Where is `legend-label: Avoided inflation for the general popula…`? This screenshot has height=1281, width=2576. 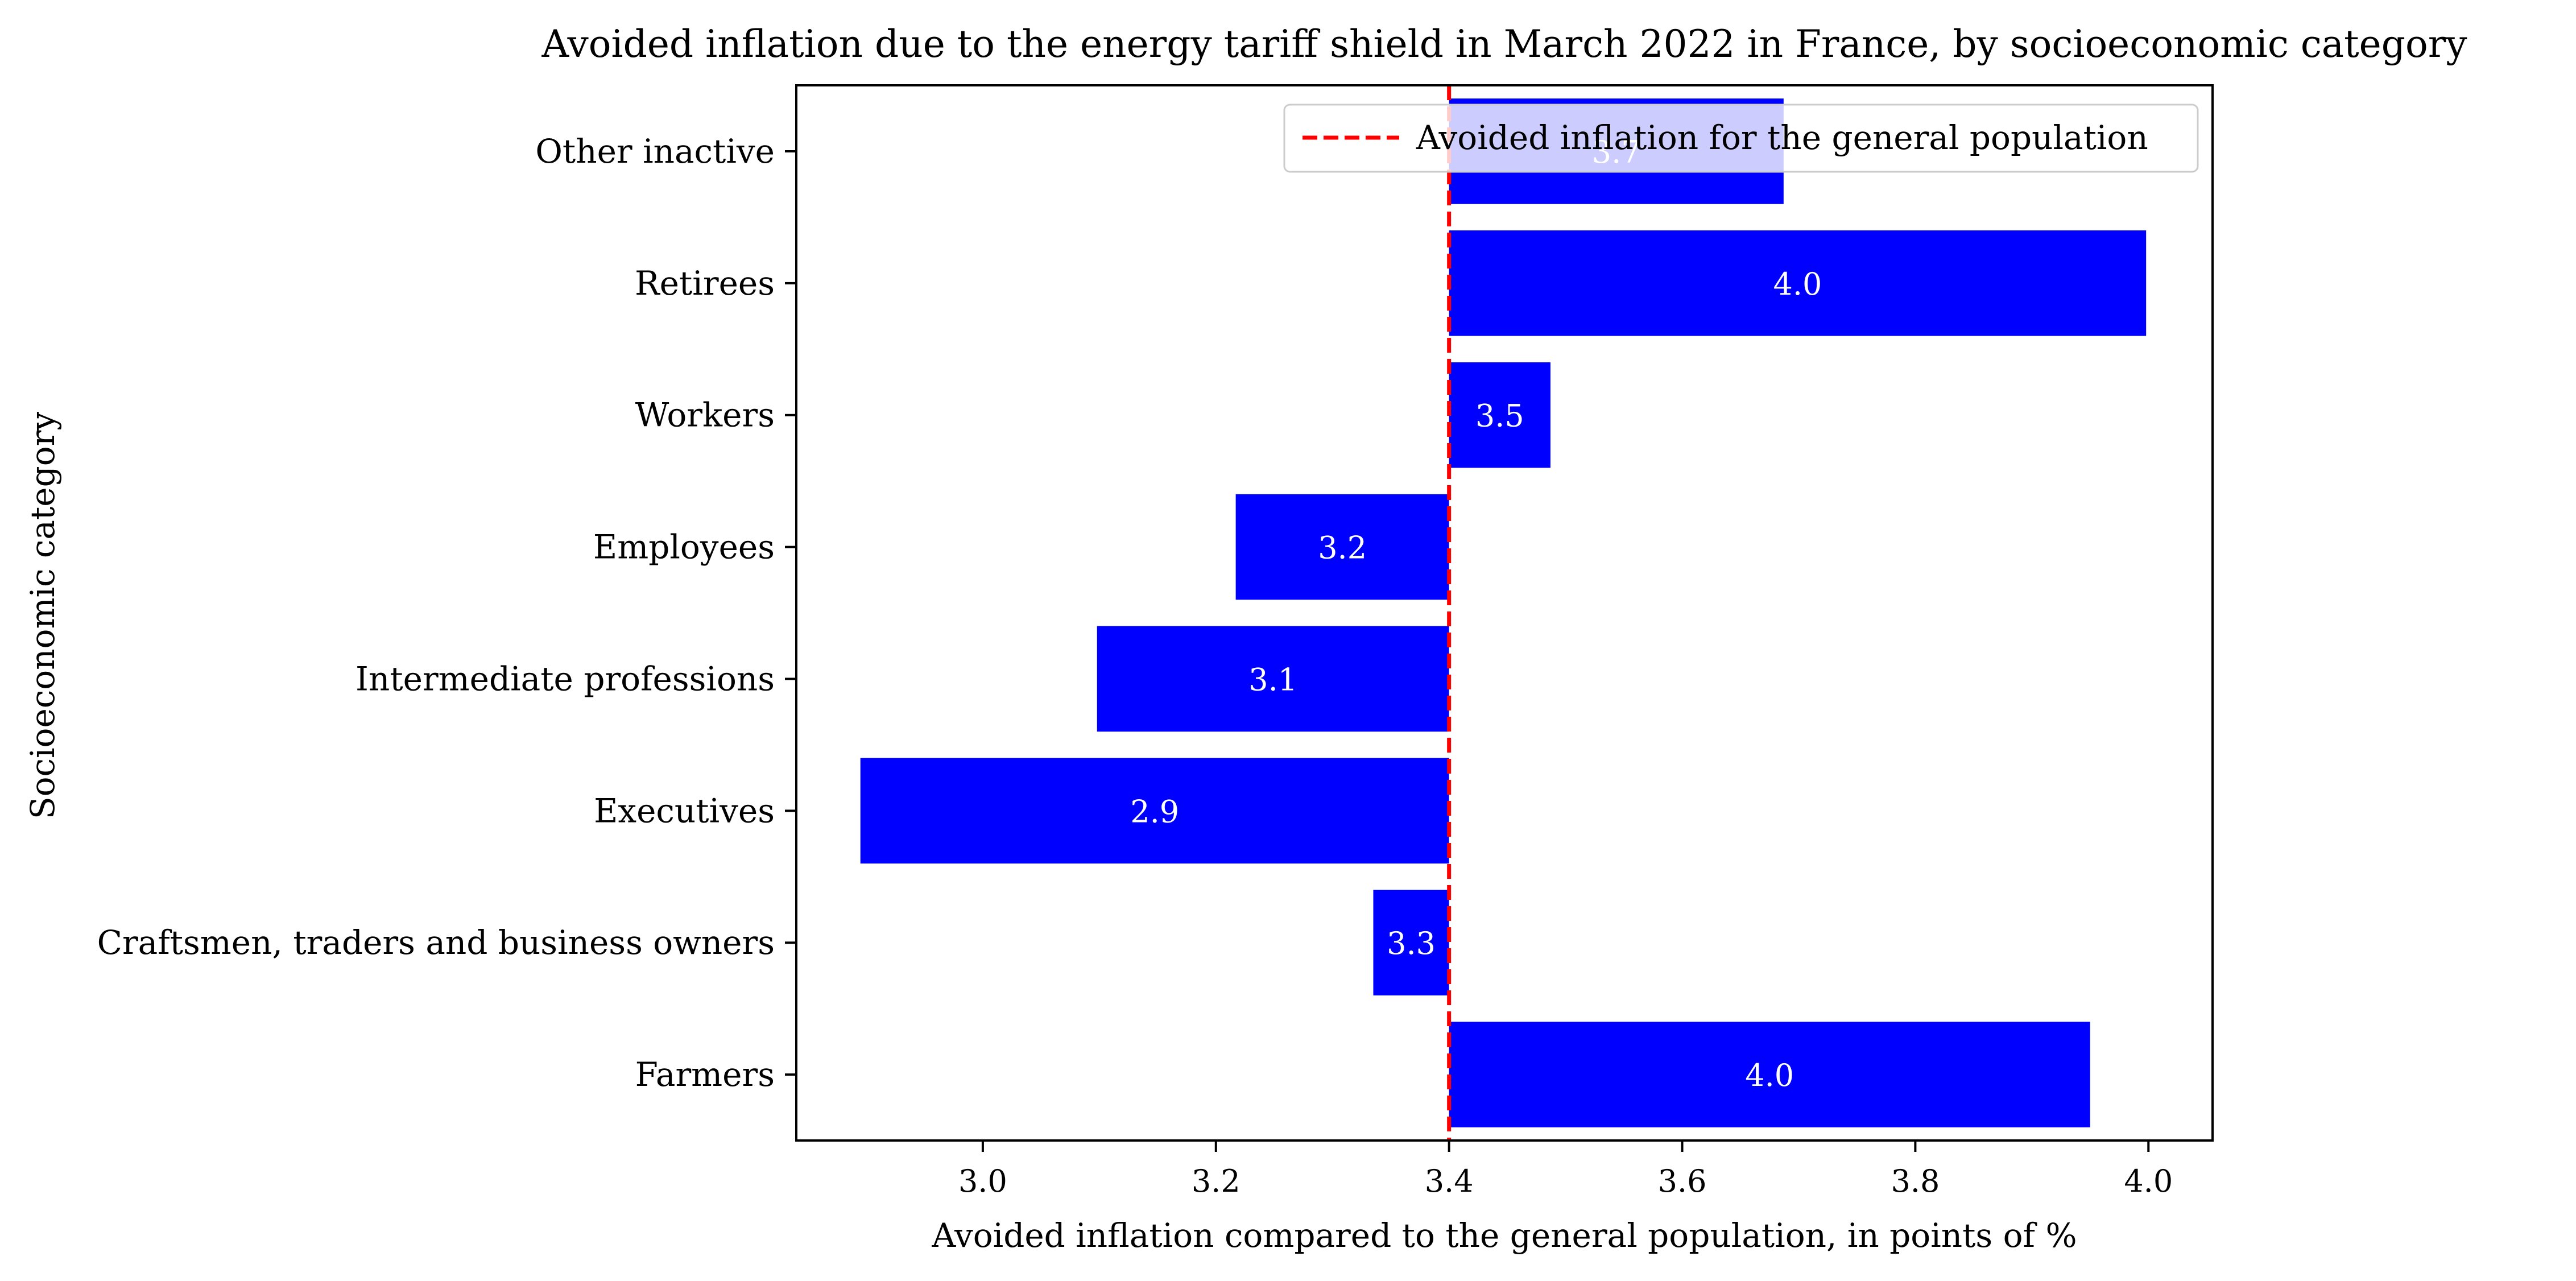
legend-label: Avoided inflation for the general popula… is located at coordinates (1782, 137).